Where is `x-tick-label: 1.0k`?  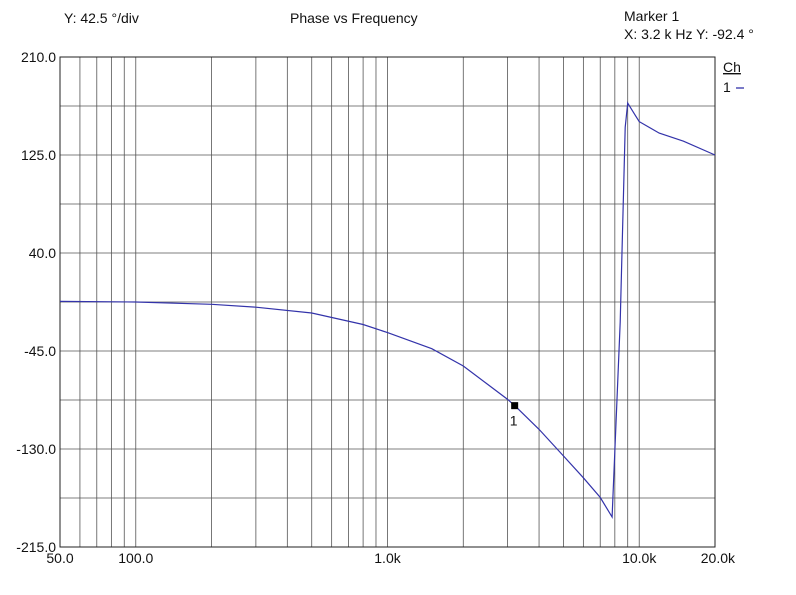 x-tick-label: 1.0k is located at coordinates (387, 558).